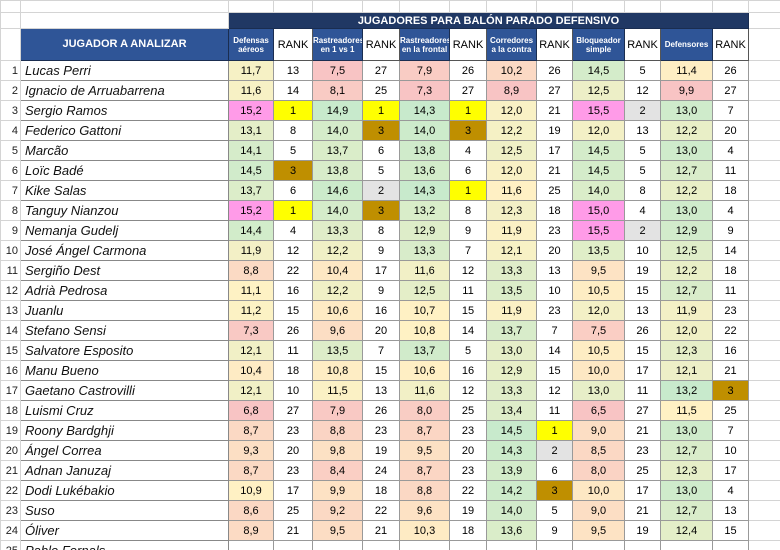  What do you see at coordinates (124, 450) in the screenshot?
I see `player-name: Ángel Correa` at bounding box center [124, 450].